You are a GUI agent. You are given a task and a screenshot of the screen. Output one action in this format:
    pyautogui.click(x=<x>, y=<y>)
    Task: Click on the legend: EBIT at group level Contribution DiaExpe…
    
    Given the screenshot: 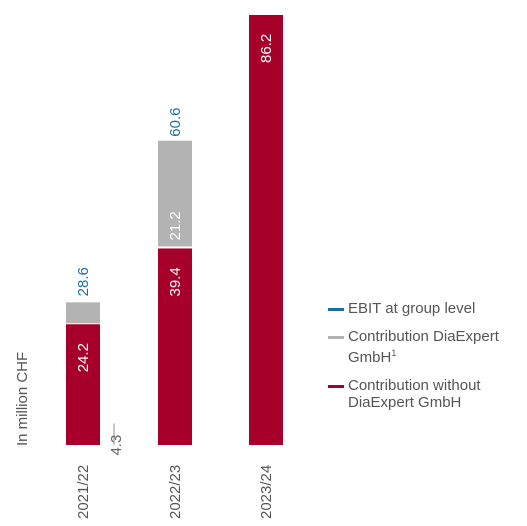 What is the action you would take?
    pyautogui.click(x=427, y=361)
    